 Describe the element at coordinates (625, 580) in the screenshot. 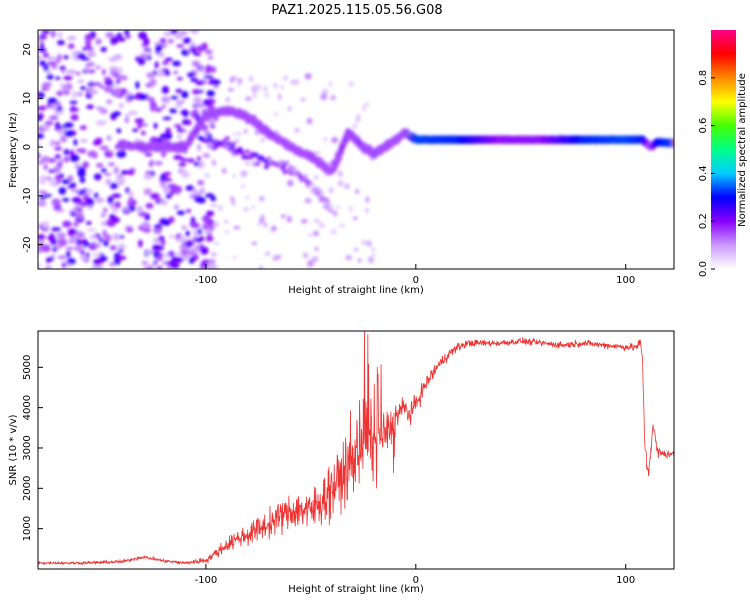

I see `x-tick-label: 100` at that location.